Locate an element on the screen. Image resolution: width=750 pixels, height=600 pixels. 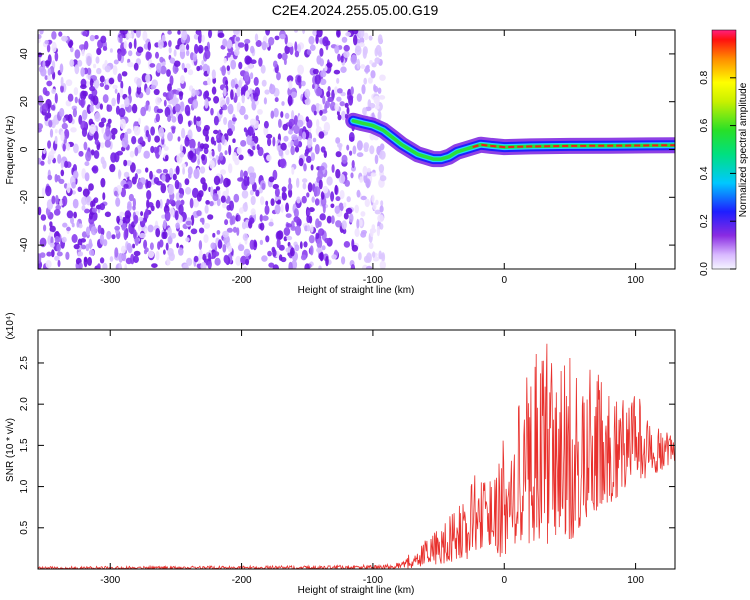
colorbar-label: Normalized spectral amplitude is located at coordinates (743, 149).